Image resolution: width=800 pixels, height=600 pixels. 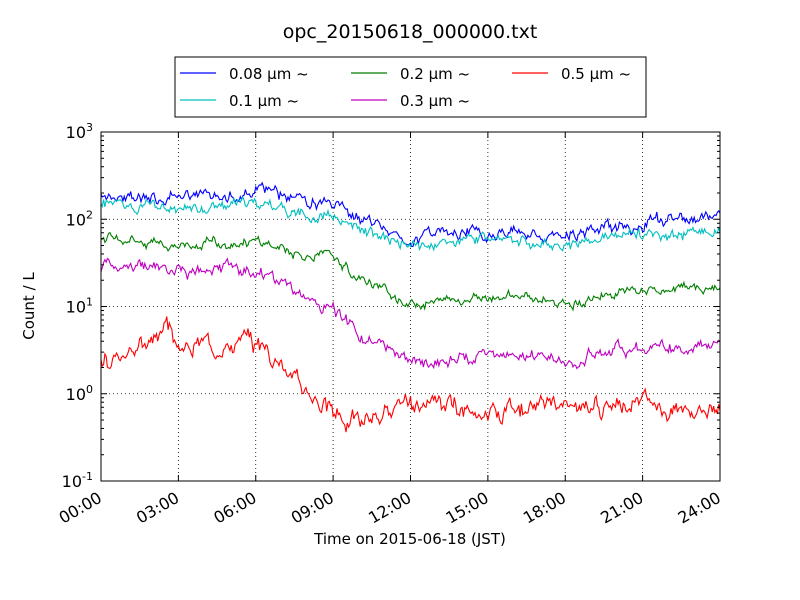 I want to click on y-tick-label: 10¹, so click(x=79, y=306).